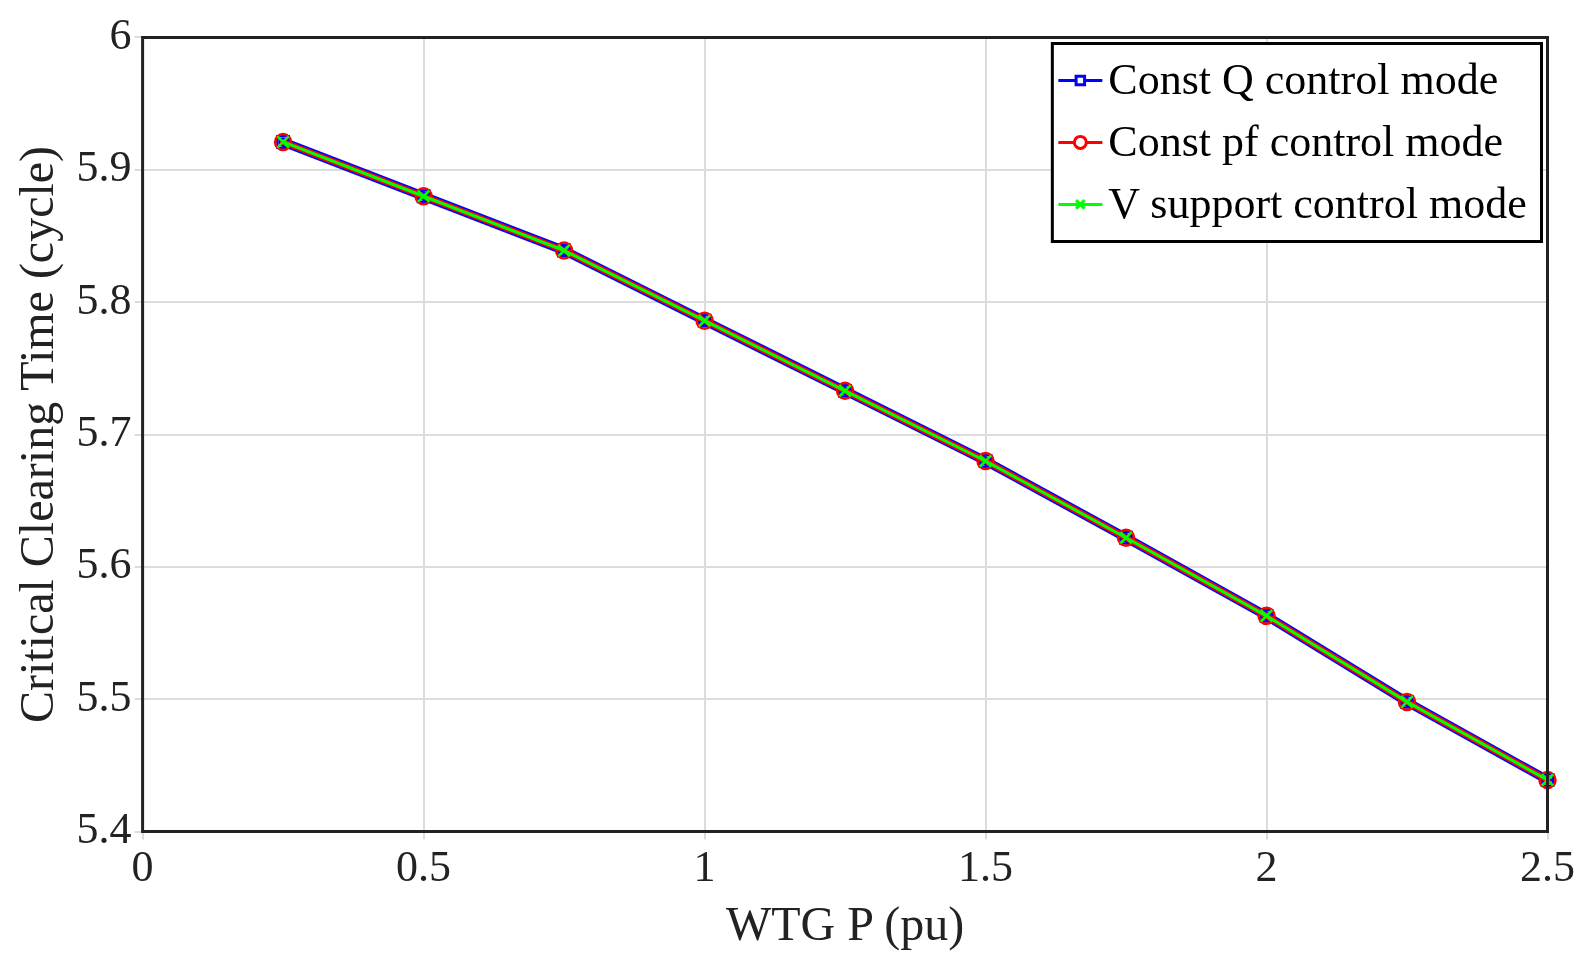 This screenshot has width=1590, height=968. Describe the element at coordinates (986, 866) in the screenshot. I see `x-tick-label: 1.5` at that location.